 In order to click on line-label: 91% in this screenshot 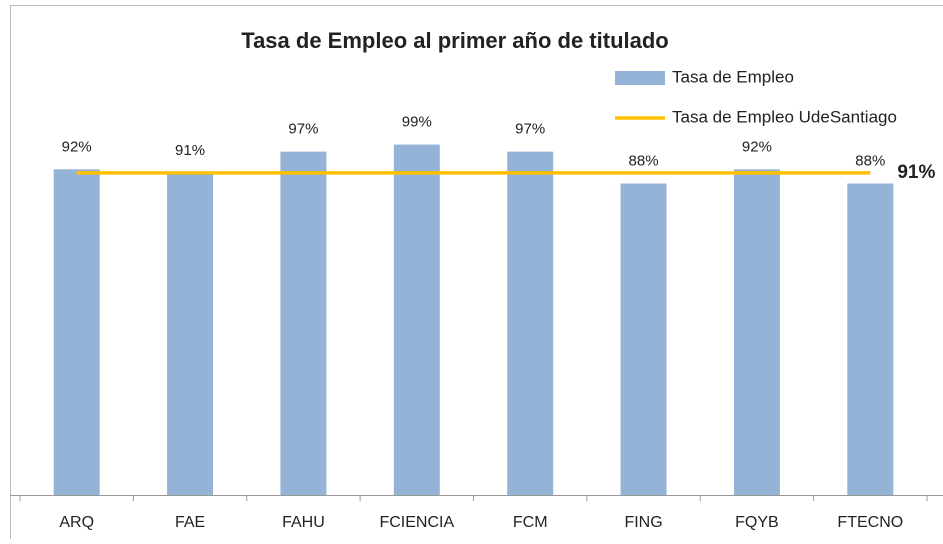, I will do `click(916, 172)`.